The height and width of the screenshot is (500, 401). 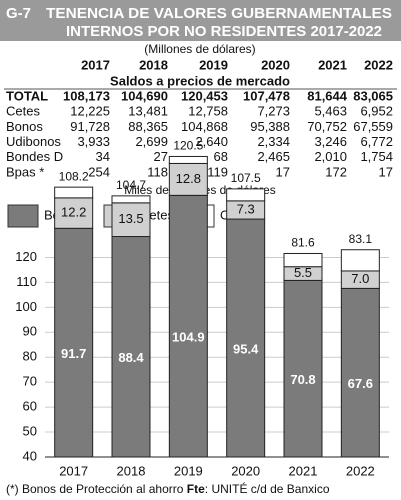 What do you see at coordinates (267, 488) in the screenshot?
I see `source: : UNITÉ c/d de Banxico` at bounding box center [267, 488].